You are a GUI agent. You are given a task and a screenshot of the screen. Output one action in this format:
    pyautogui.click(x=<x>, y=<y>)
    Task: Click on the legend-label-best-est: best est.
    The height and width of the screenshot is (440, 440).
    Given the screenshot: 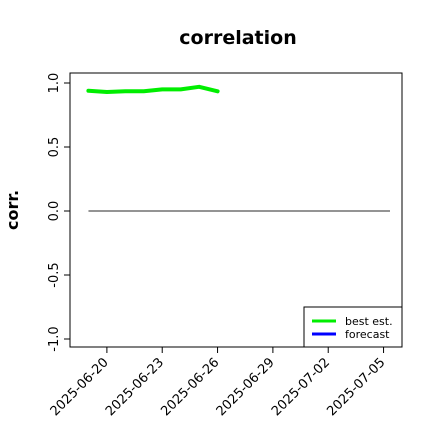 What is the action you would take?
    pyautogui.click(x=369, y=321)
    